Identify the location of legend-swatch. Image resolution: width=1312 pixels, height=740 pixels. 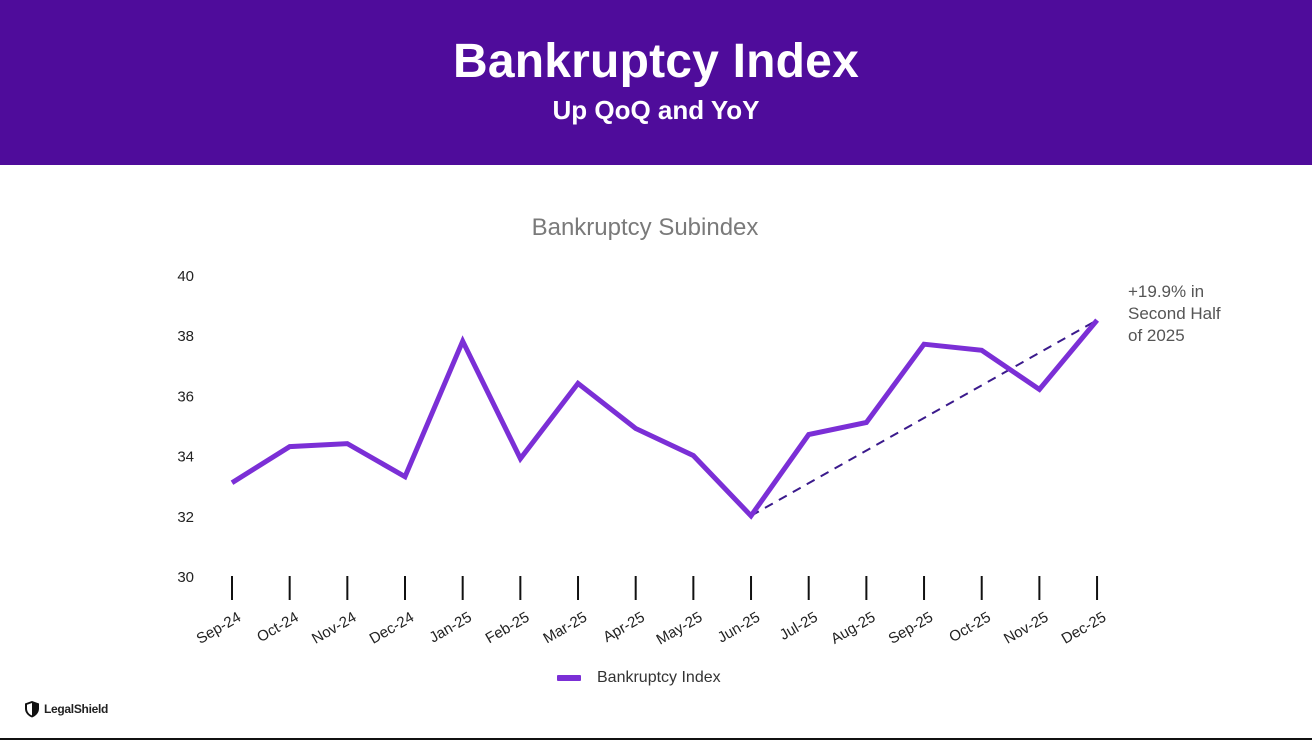
(569, 678).